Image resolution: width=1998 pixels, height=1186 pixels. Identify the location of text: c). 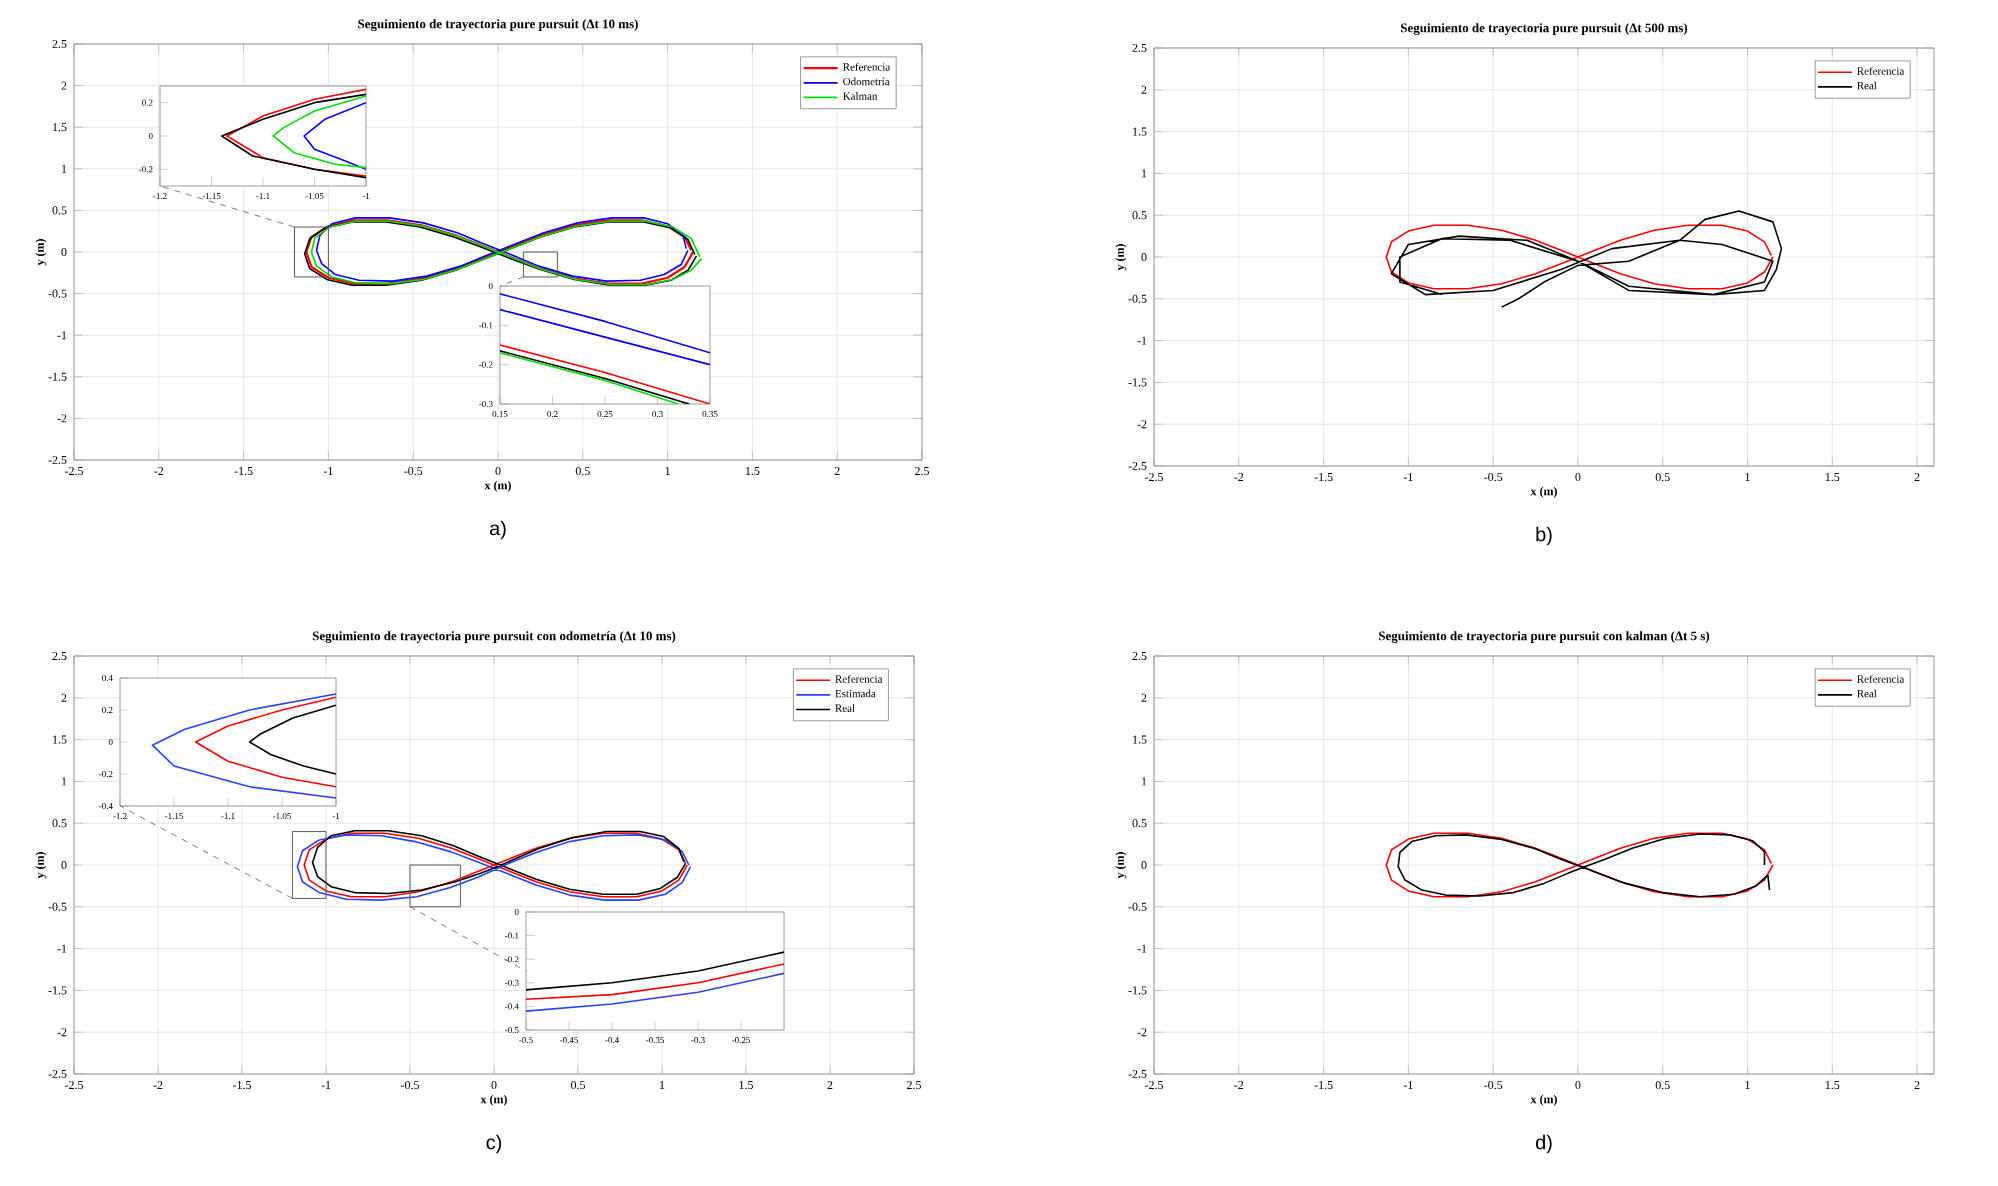
(494, 1144).